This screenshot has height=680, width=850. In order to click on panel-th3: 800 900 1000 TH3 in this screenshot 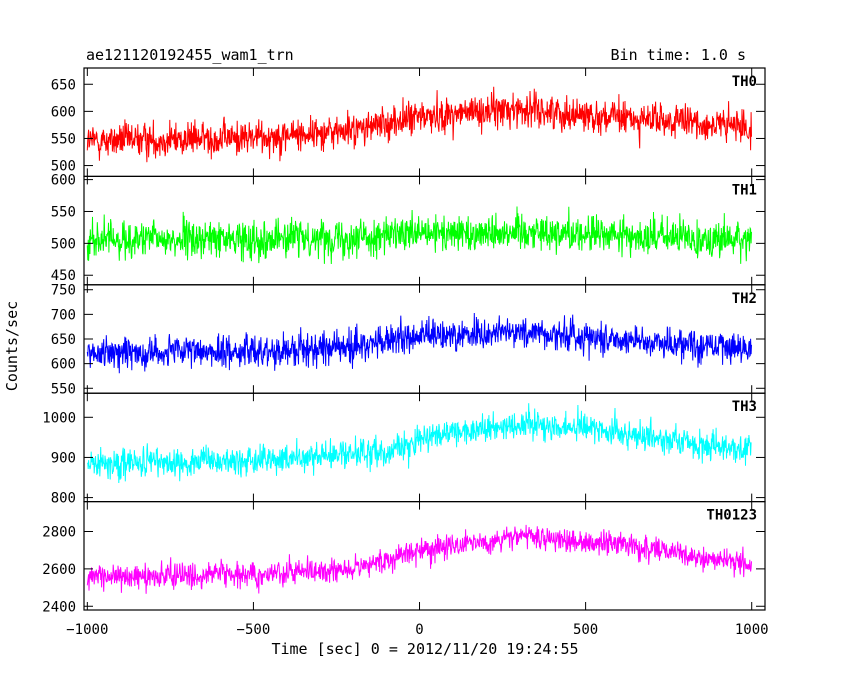, I will do `click(404, 449)`.